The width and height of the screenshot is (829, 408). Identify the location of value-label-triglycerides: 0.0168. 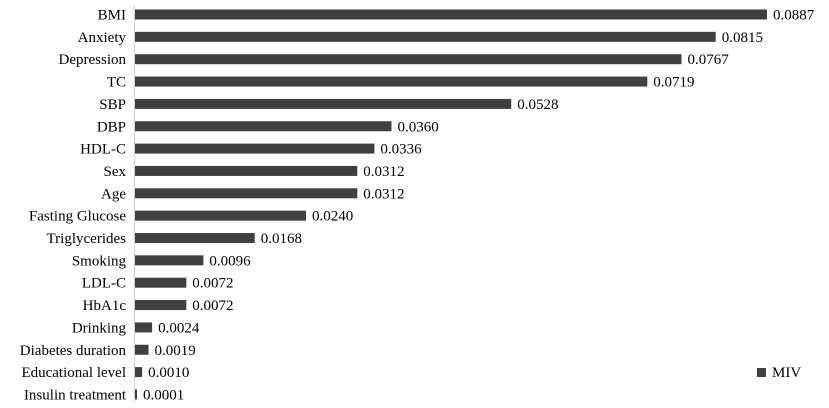
(281, 239).